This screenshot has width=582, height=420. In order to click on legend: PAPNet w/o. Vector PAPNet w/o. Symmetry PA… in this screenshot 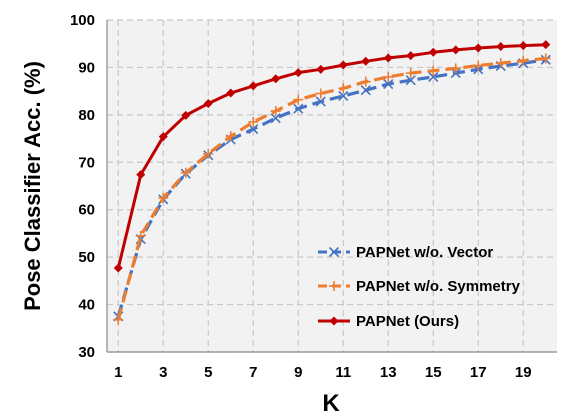, I will do `click(419, 287)`.